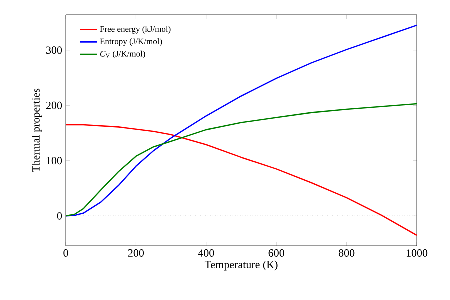  What do you see at coordinates (123, 54) in the screenshot?
I see `legend-label: C$_{V}$ (J/K/mol)` at bounding box center [123, 54].